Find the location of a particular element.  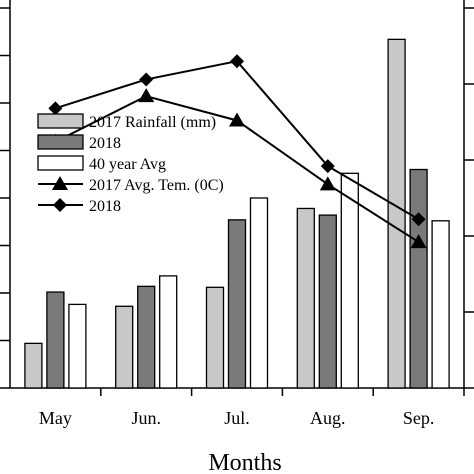

x-tick-label: Jun. is located at coordinates (146, 418).